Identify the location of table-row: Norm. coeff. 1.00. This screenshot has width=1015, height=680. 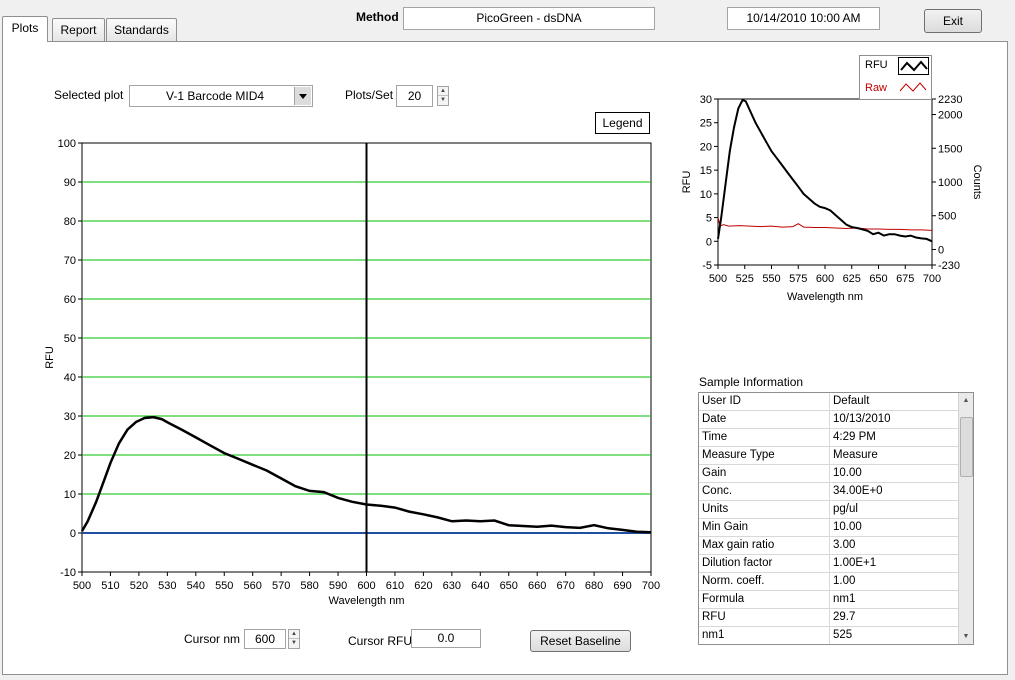
(828, 581).